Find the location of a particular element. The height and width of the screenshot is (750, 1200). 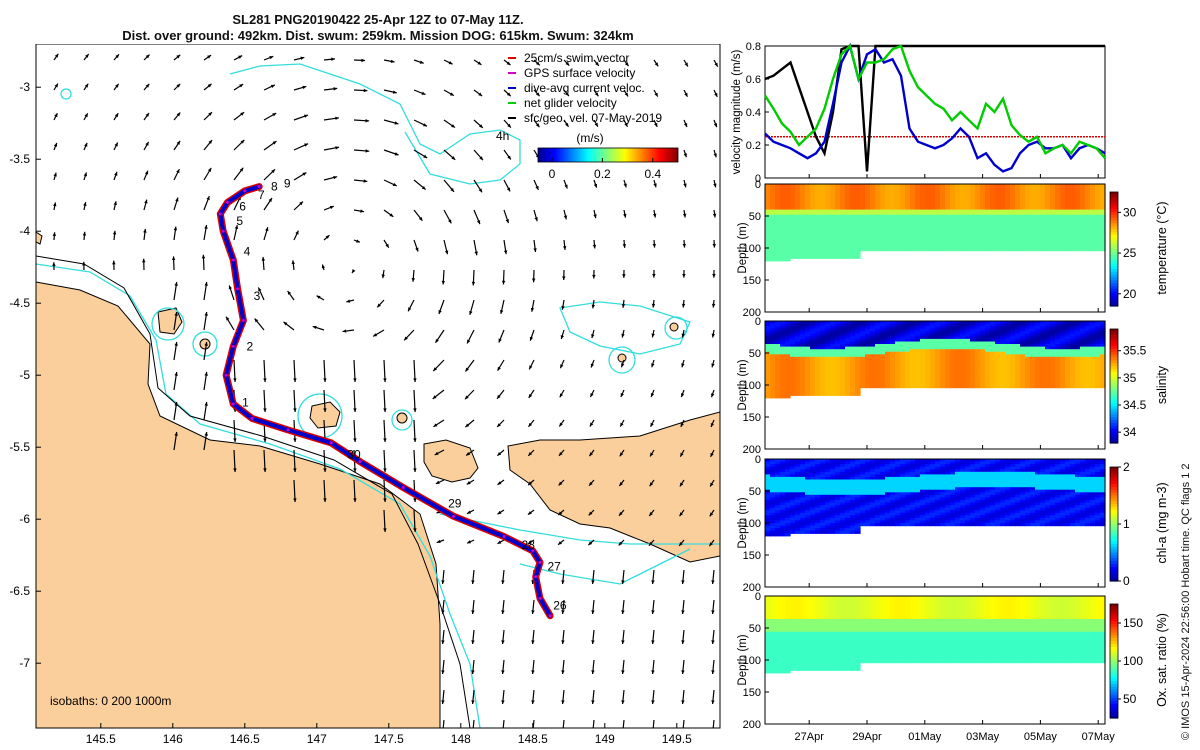

velocity-y-tick-label: 0.4 is located at coordinates (753, 113).